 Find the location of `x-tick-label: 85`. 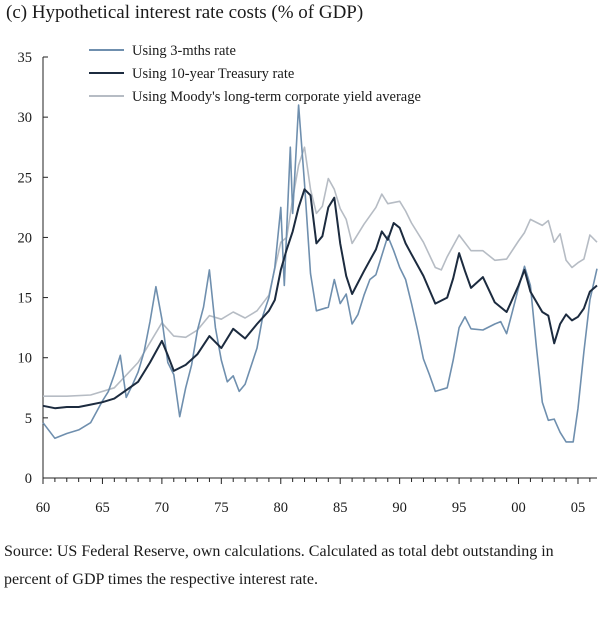

x-tick-label: 85 is located at coordinates (340, 508).